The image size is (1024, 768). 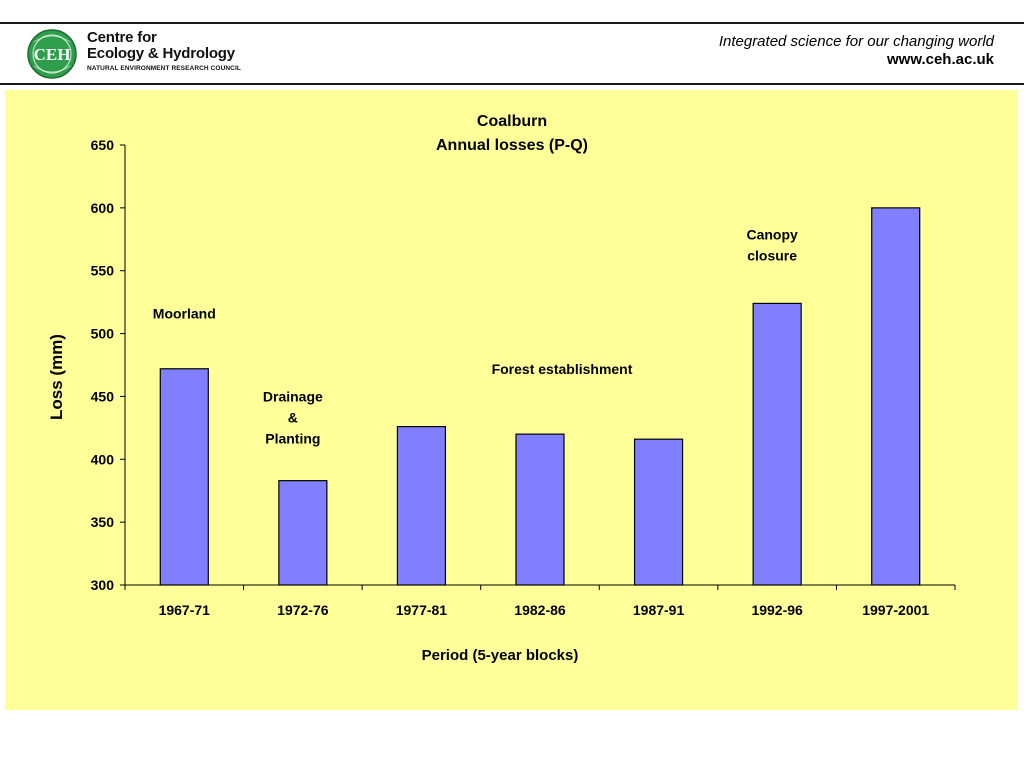 What do you see at coordinates (562, 369) in the screenshot?
I see `annotation-3-line-1: Forest establishment` at bounding box center [562, 369].